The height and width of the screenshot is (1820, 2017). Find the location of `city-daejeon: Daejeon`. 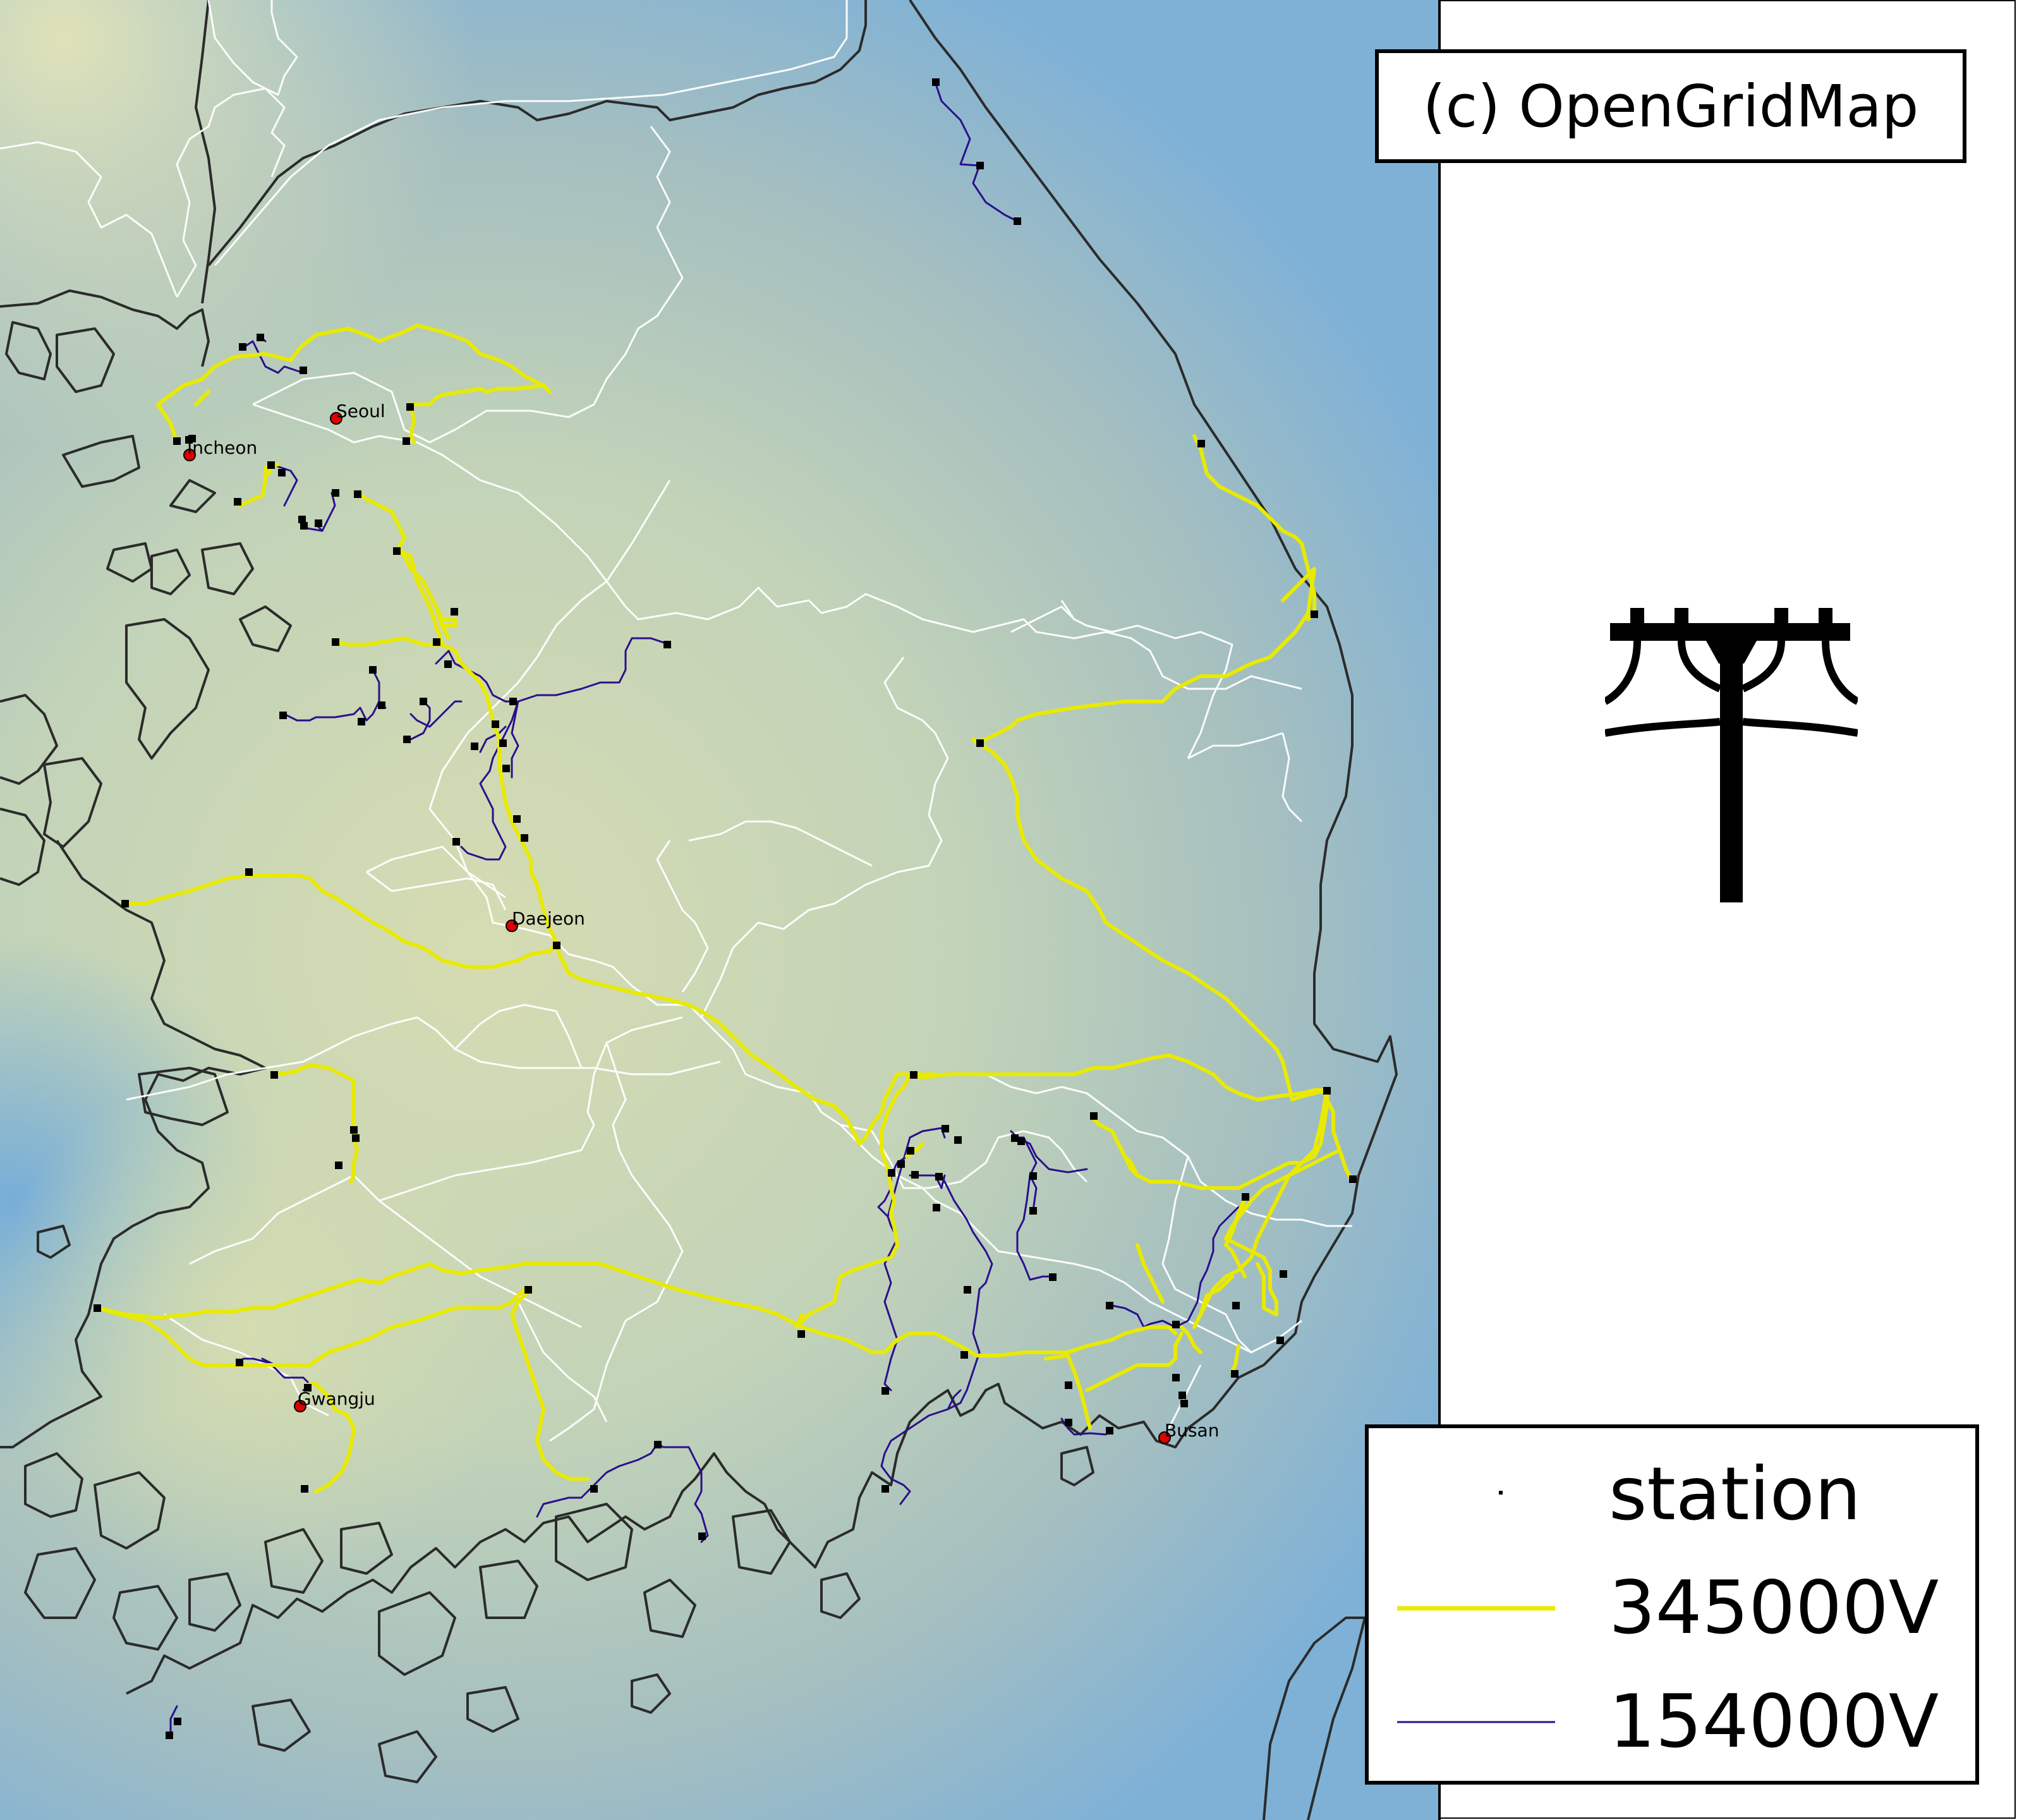

city-daejeon: Daejeon is located at coordinates (545, 920).